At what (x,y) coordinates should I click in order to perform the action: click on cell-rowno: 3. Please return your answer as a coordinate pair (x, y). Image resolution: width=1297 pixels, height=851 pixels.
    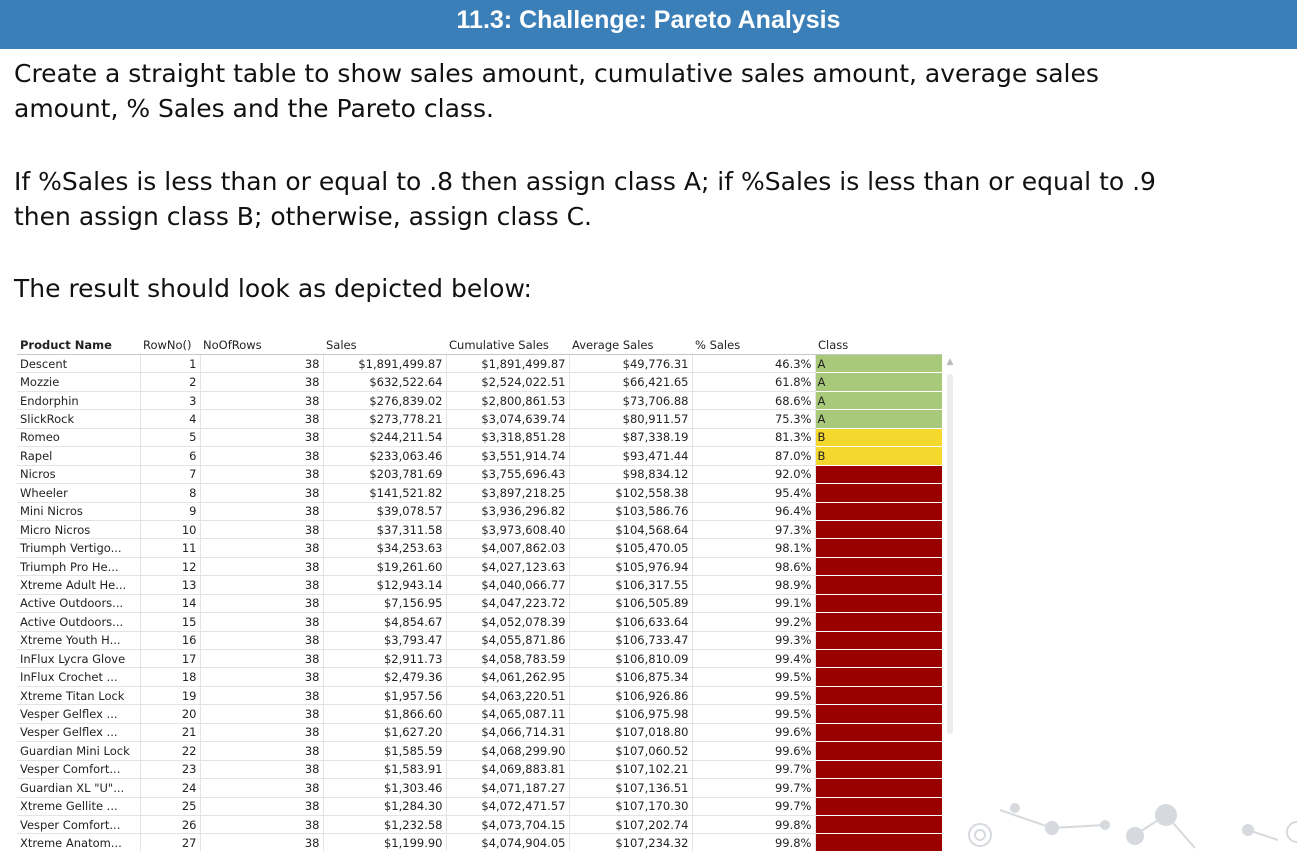
    Looking at the image, I should click on (170, 401).